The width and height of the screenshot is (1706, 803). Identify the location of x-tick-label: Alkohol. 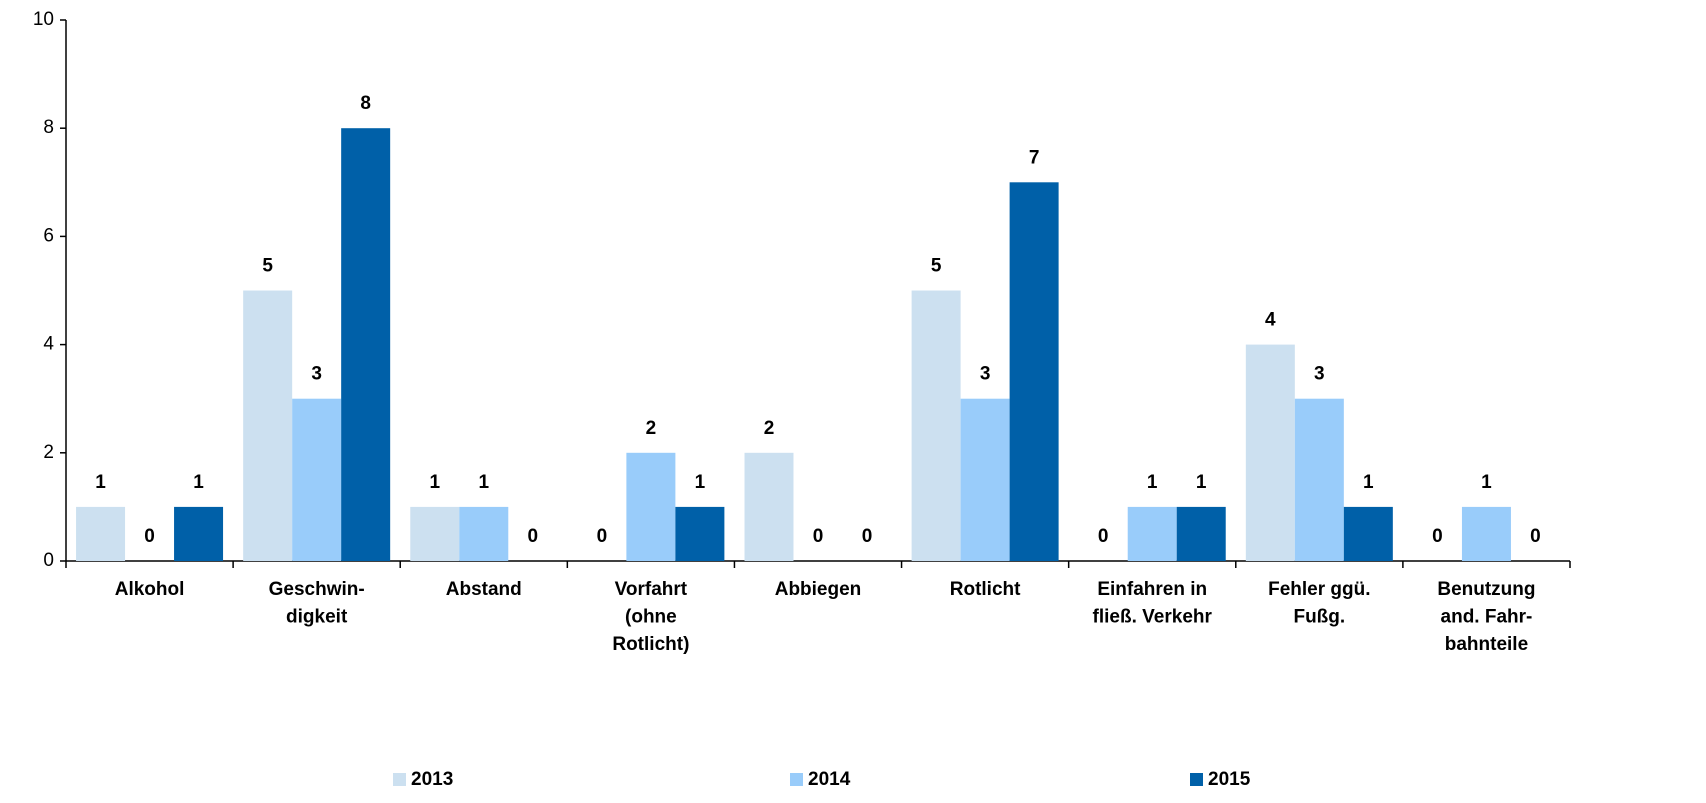
(150, 589).